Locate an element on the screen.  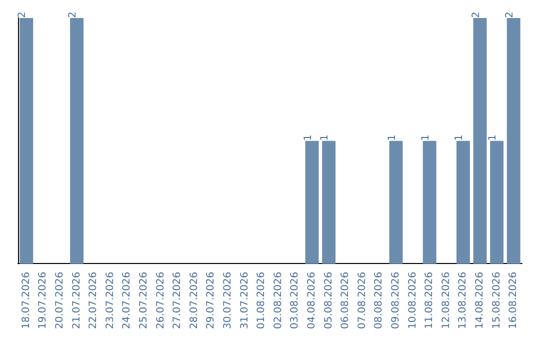
x-tick-label: 30.07.2026 is located at coordinates (228, 301).